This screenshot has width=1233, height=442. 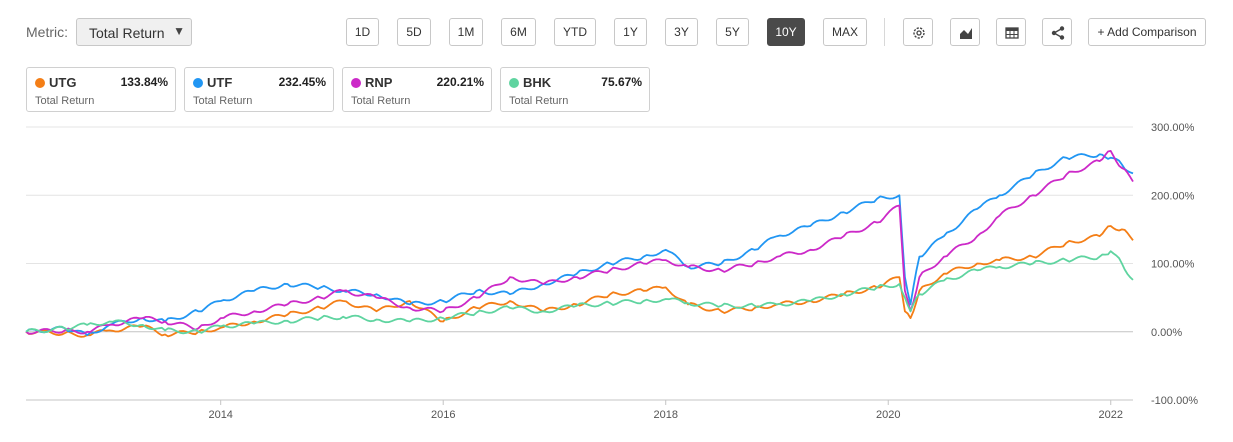 I want to click on x-tick-label: 2022, so click(x=1111, y=415).